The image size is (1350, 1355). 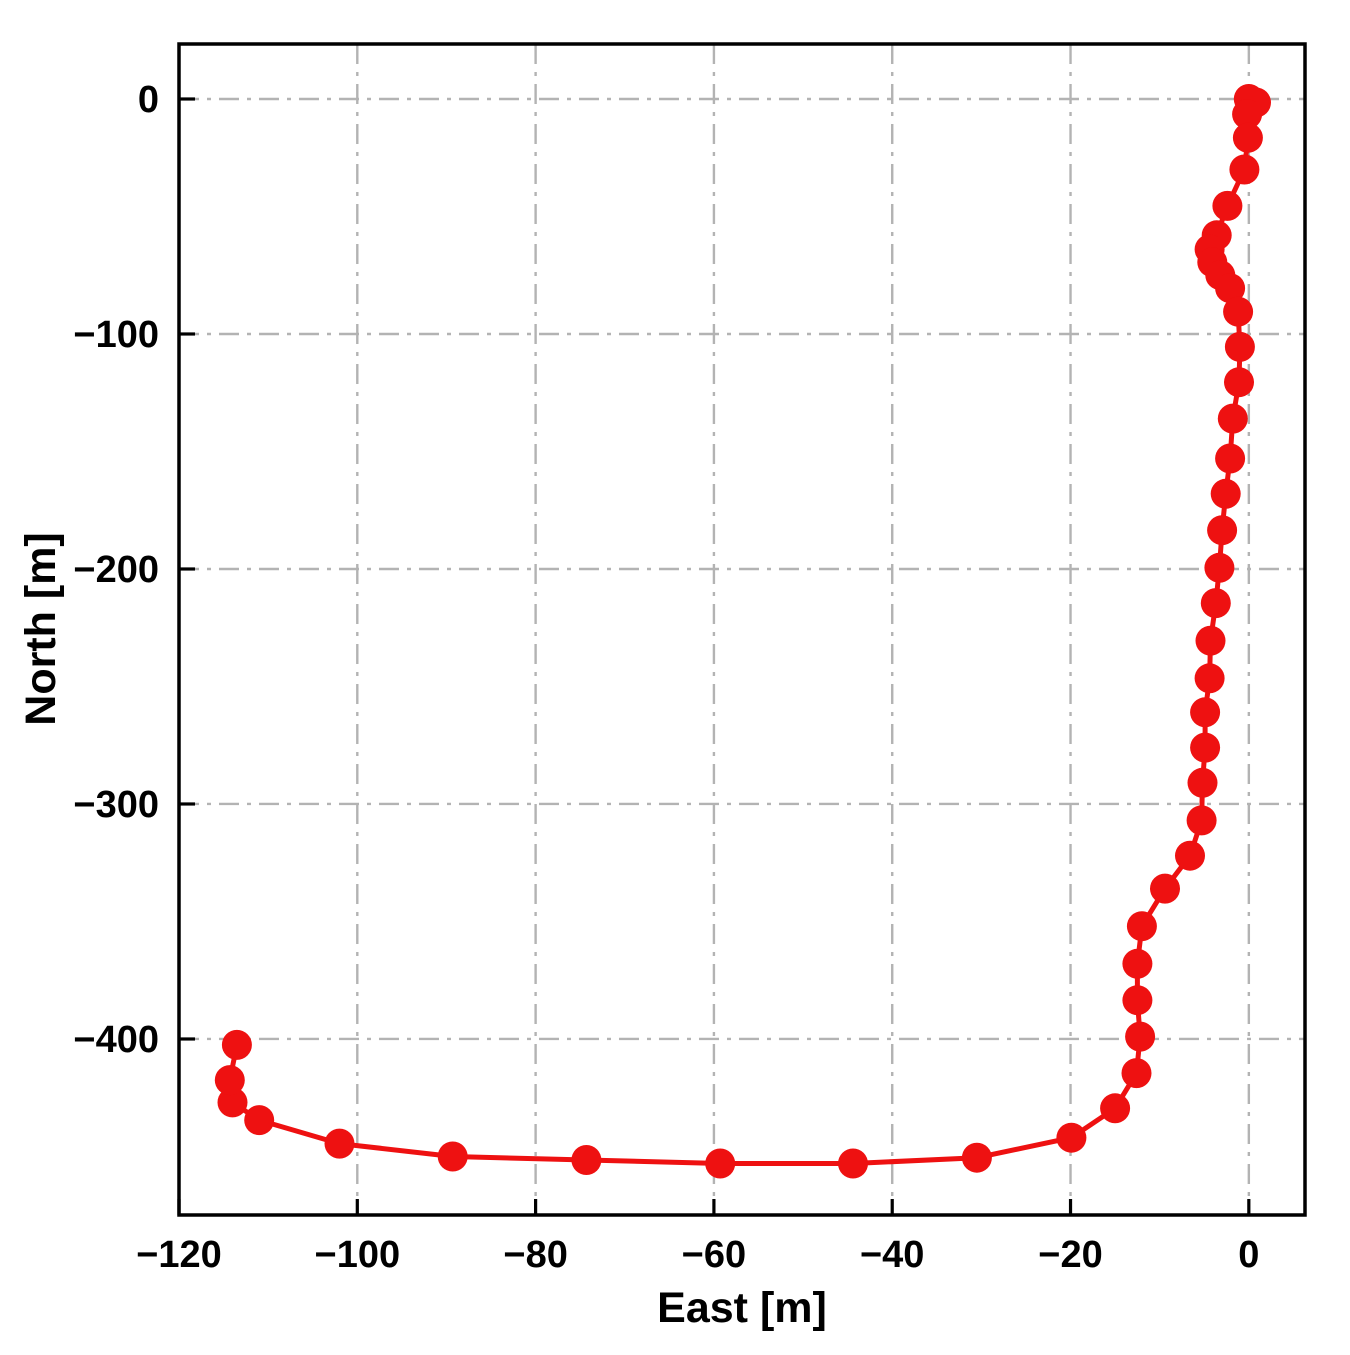 What do you see at coordinates (1248, 1255) in the screenshot?
I see `x-tick-label: 0` at bounding box center [1248, 1255].